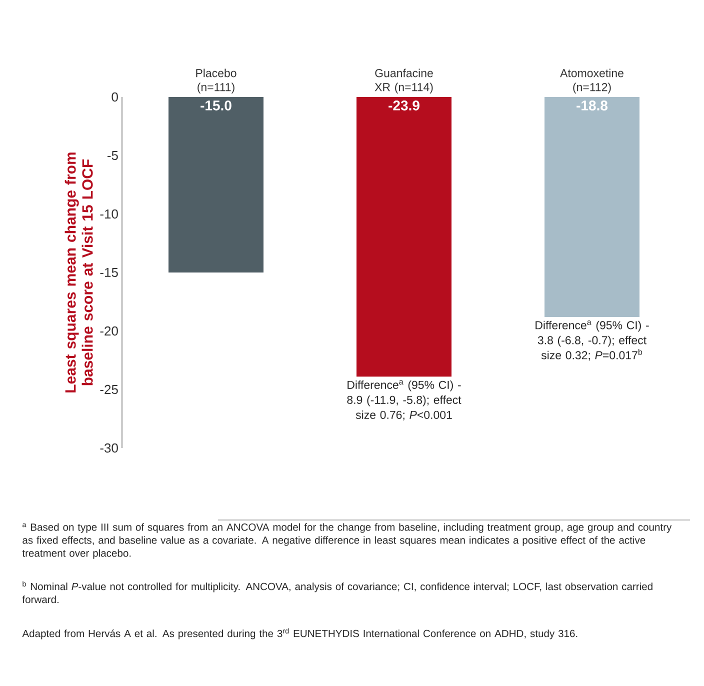 This screenshot has height=686, width=704. What do you see at coordinates (109, 331) in the screenshot?
I see `y-tick-label: -20` at bounding box center [109, 331].